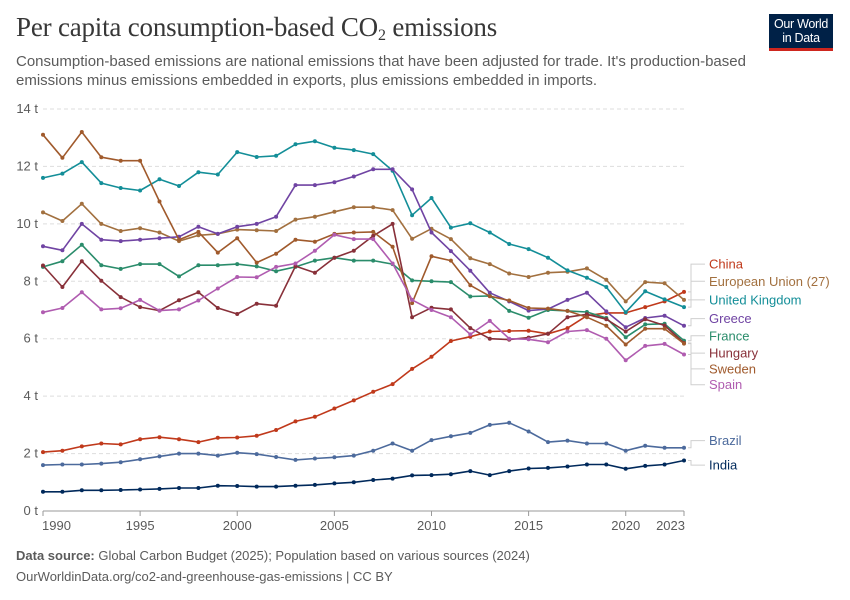  I want to click on logo-line-2: in Data, so click(801, 38).